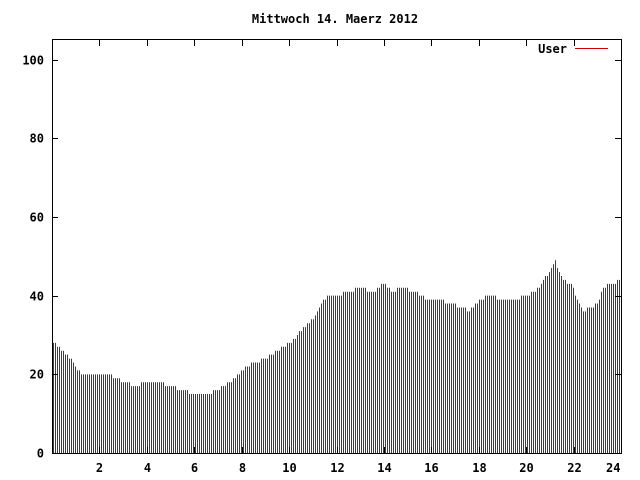 This screenshot has height=480, width=640. Describe the element at coordinates (37, 375) in the screenshot. I see `y-tick-label: 20` at that location.